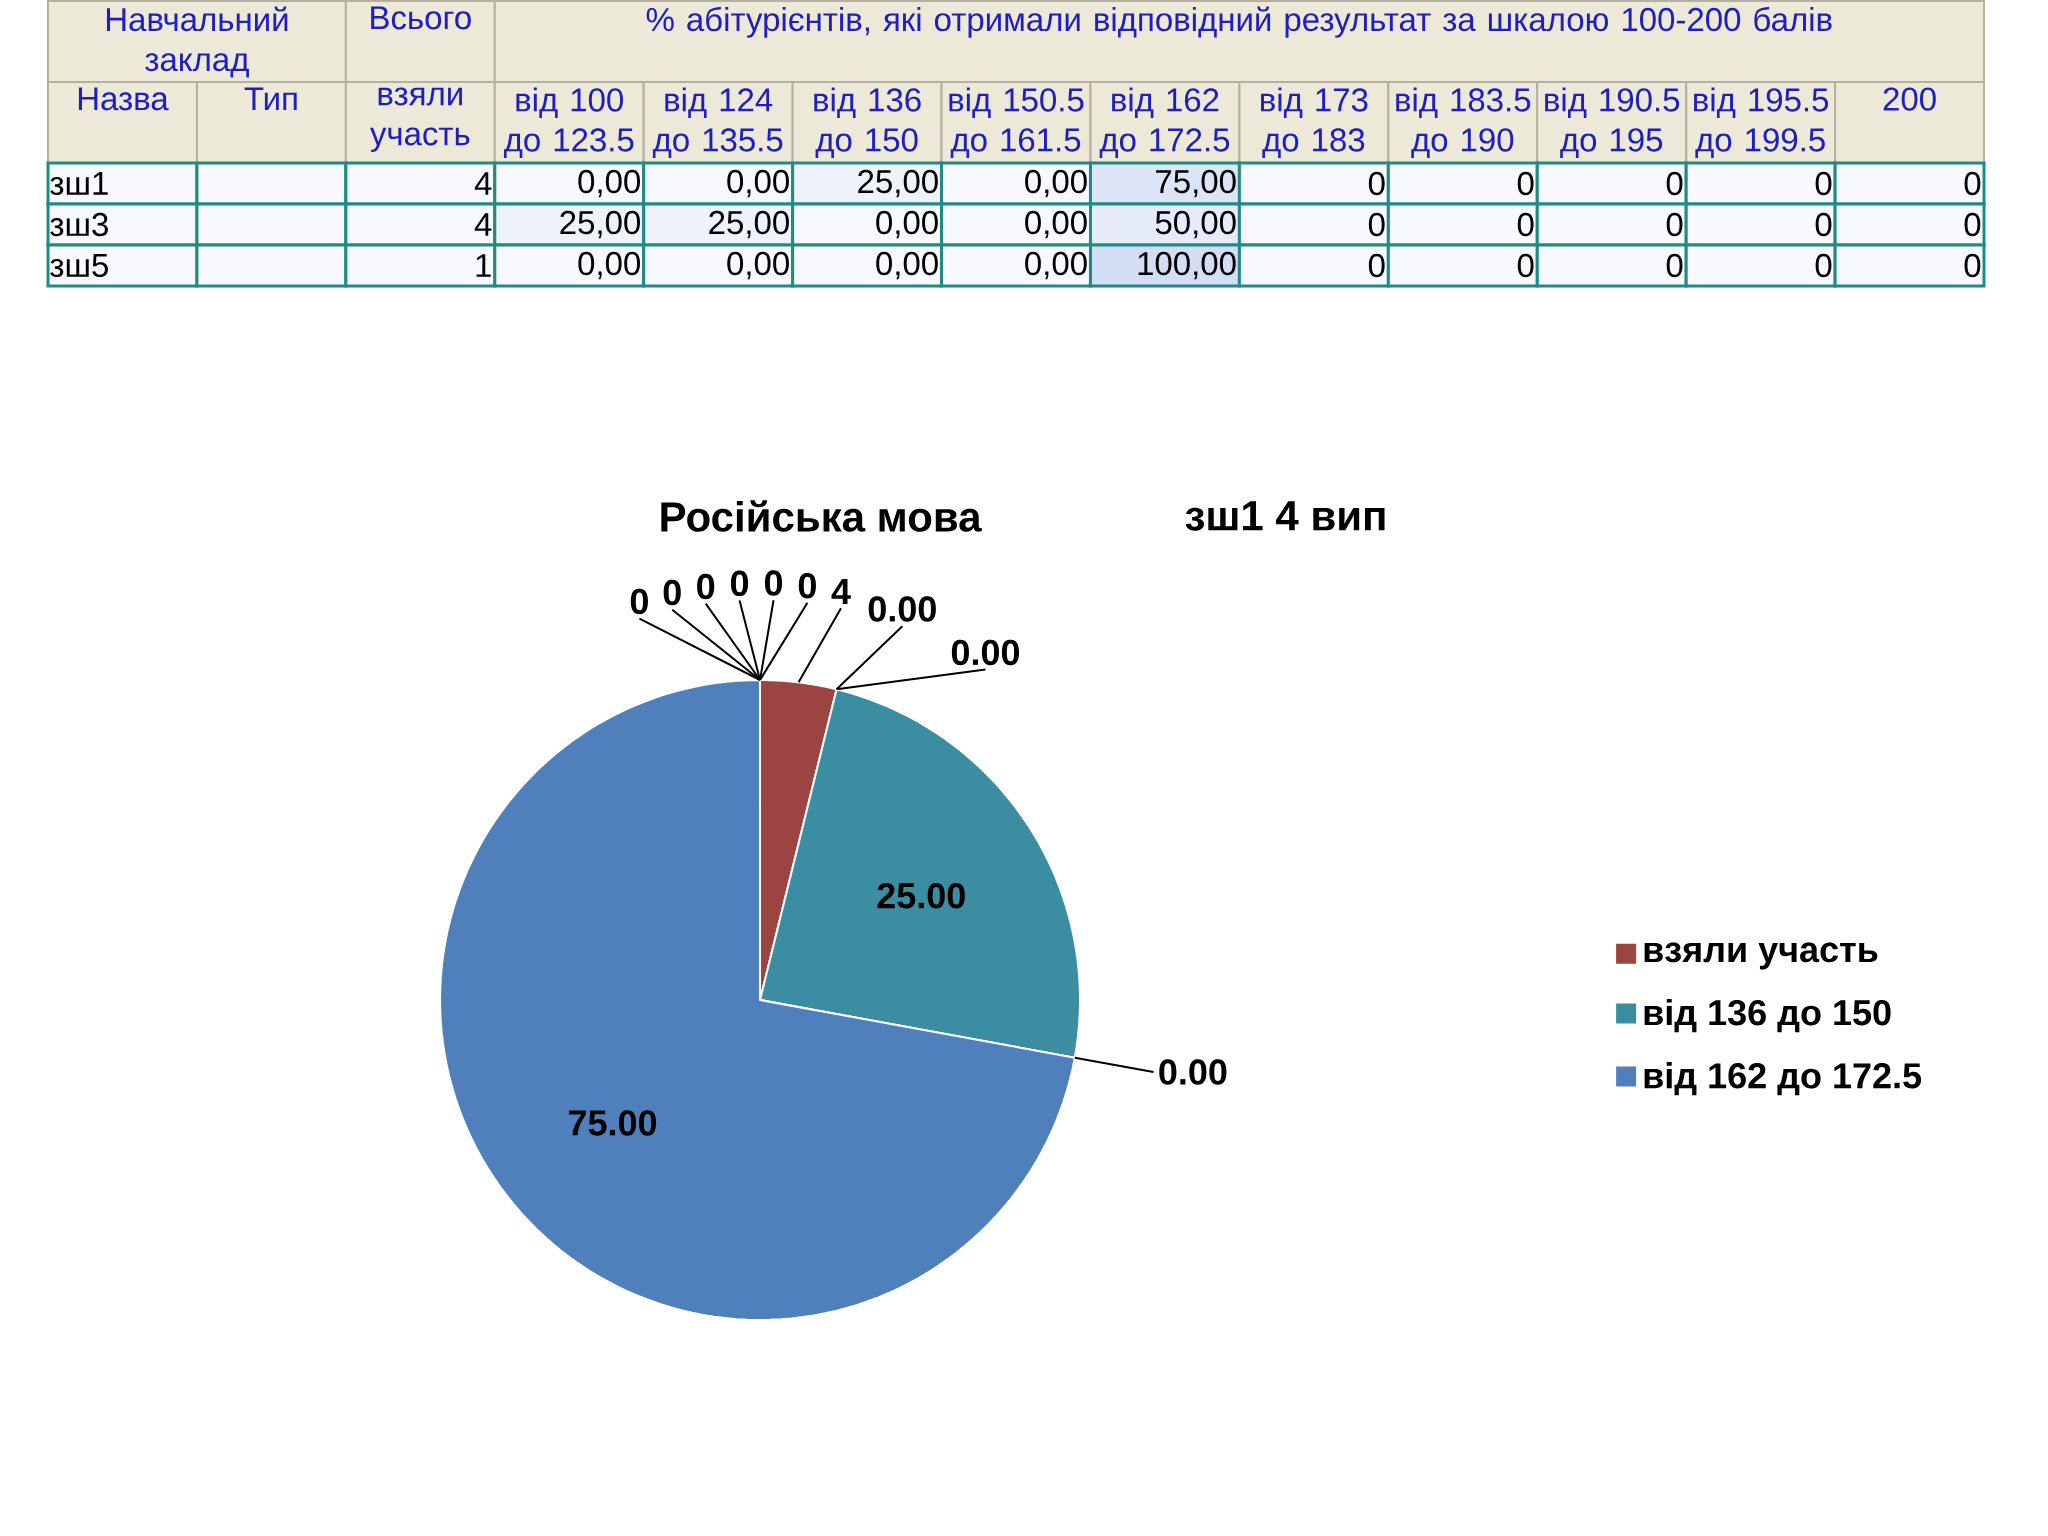 The height and width of the screenshot is (1536, 2048). What do you see at coordinates (1314, 122) in the screenshot?
I see `x-tick-label: від 173 до 183` at bounding box center [1314, 122].